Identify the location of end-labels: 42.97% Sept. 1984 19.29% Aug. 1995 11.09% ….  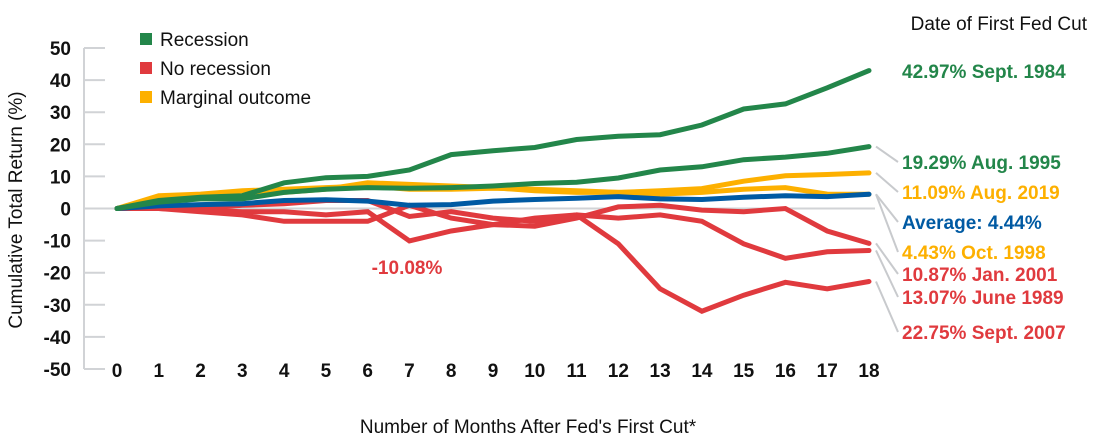
(984, 203).